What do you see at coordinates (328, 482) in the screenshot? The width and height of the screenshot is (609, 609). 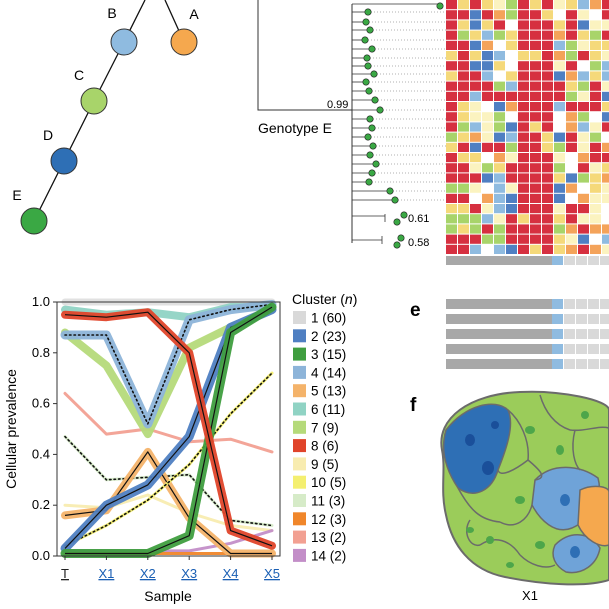 I see `legend-label: 10 (5)` at bounding box center [328, 482].